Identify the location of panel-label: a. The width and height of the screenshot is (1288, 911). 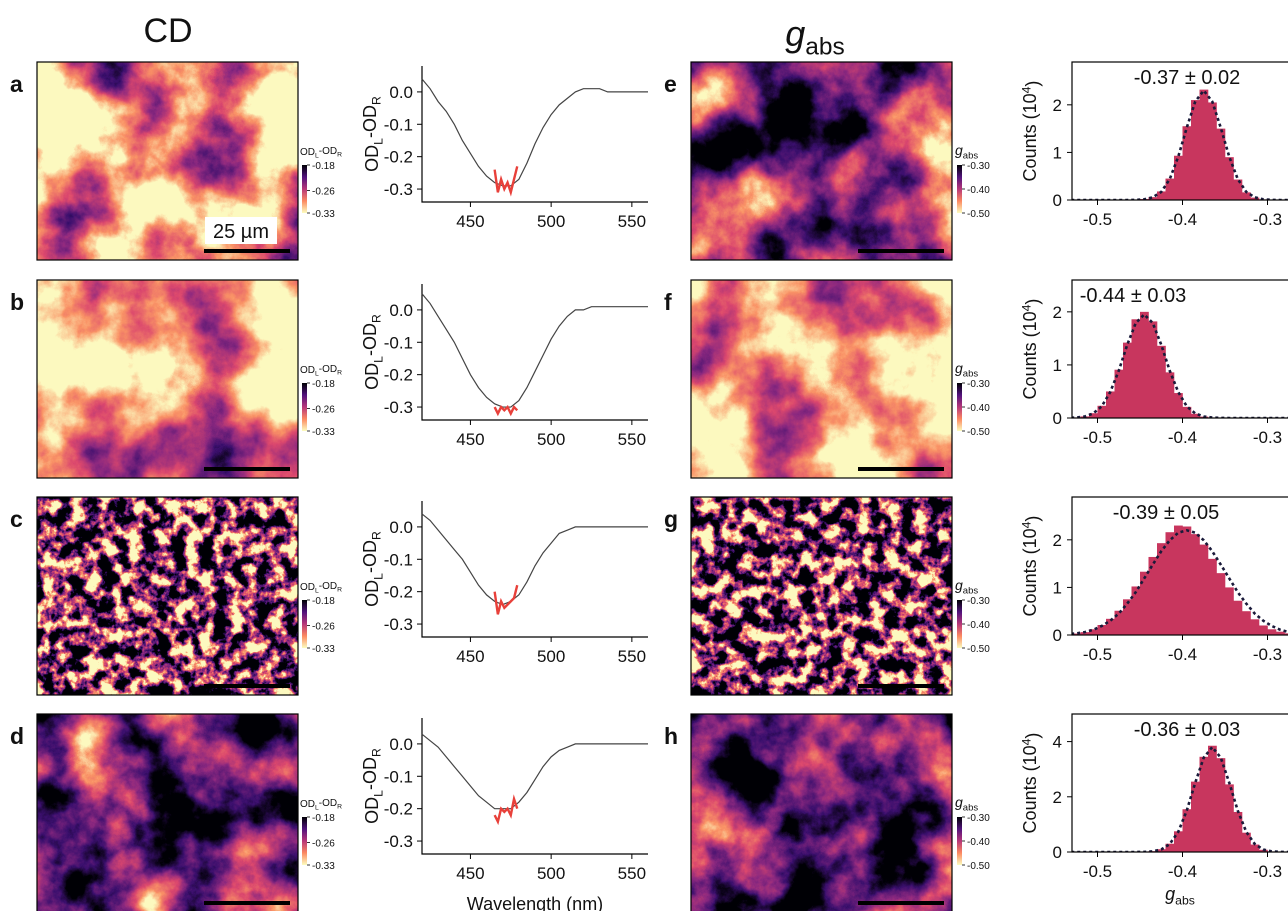
(16, 84).